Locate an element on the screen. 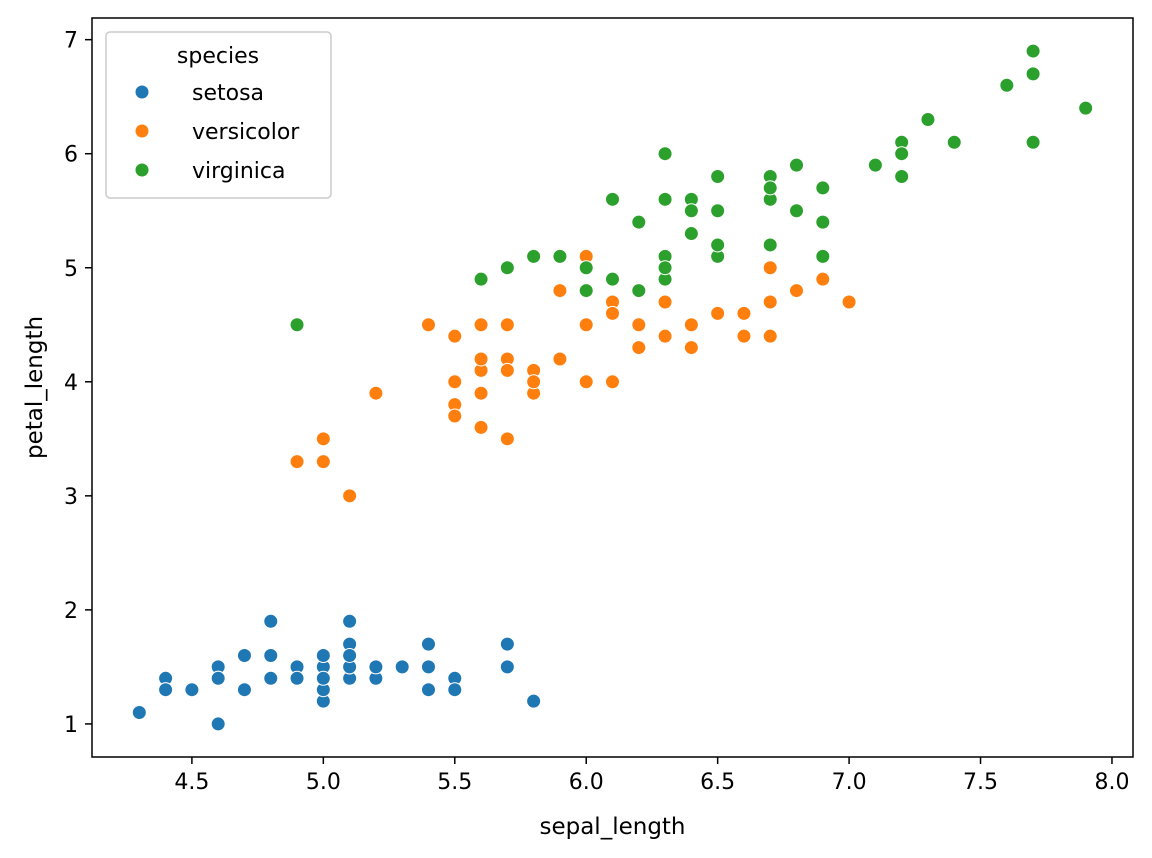 The width and height of the screenshot is (1152, 858). x-tick-label: 8.0 is located at coordinates (1111, 782).